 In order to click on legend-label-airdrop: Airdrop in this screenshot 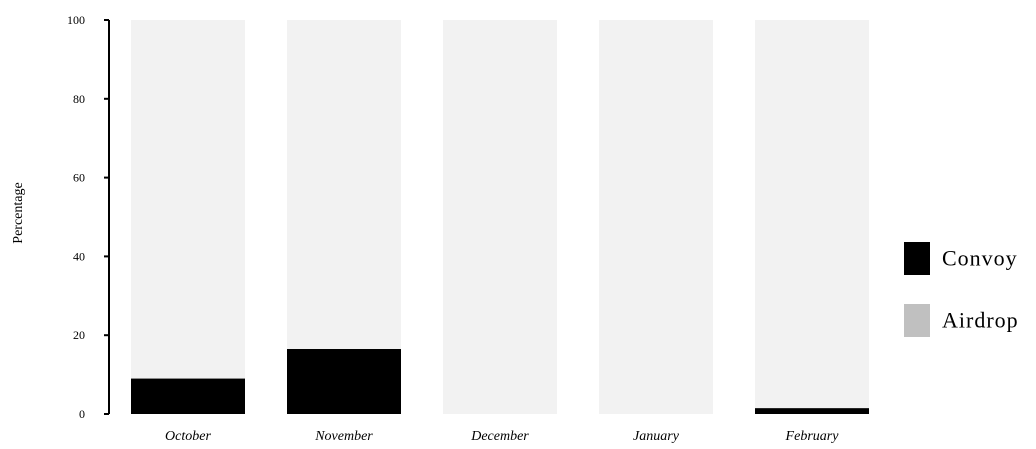, I will do `click(980, 320)`.